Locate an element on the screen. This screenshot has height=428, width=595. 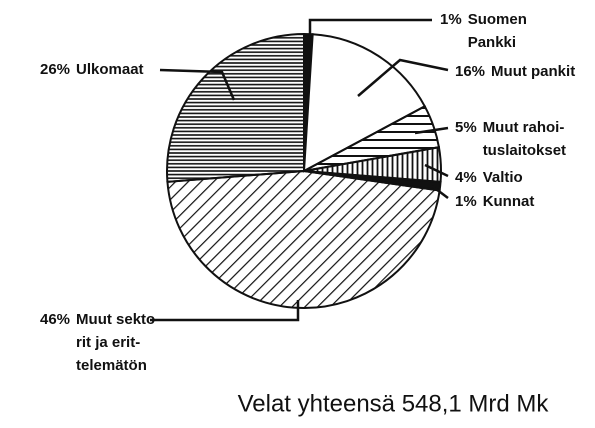
slice-label: Muut rahoi- is located at coordinates (524, 127).